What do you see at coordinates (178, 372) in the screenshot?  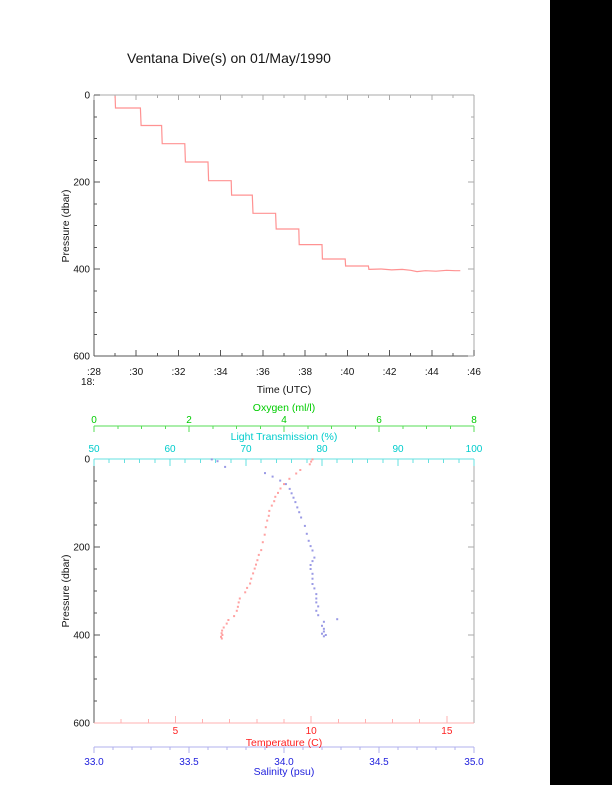 I see `time-tick-label: :32` at bounding box center [178, 372].